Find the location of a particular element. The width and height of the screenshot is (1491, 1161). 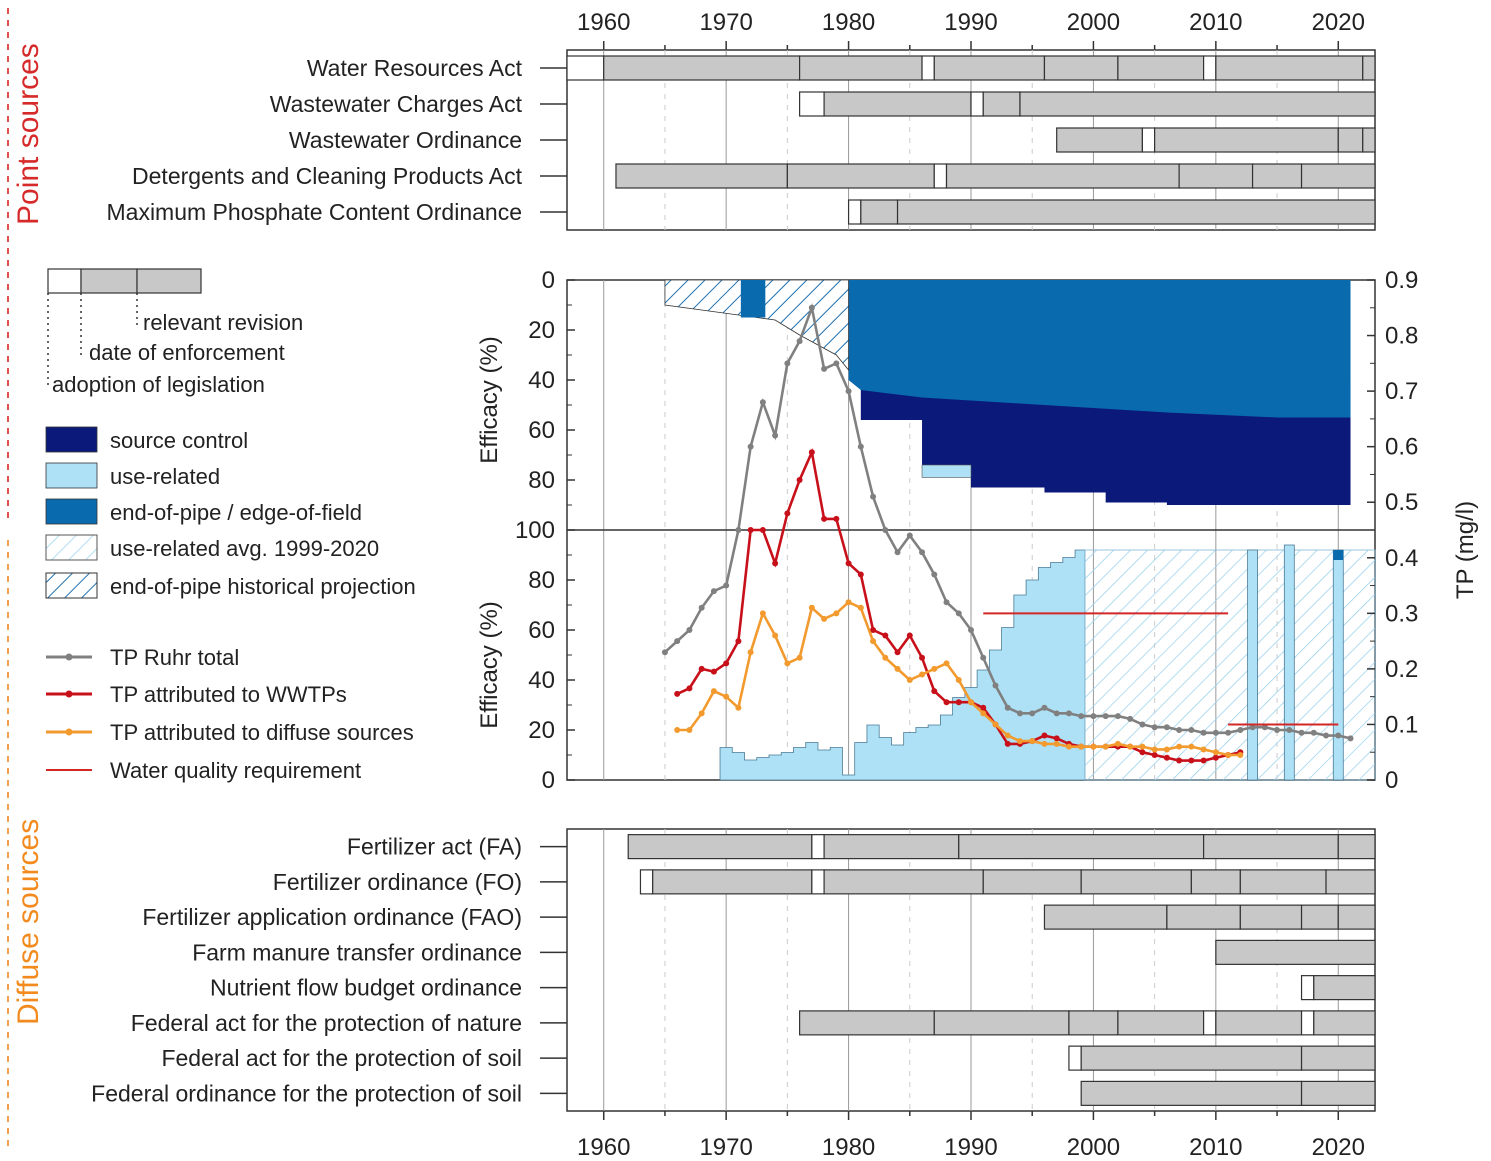

point-sources-label: Point sources is located at coordinates (28, 134).